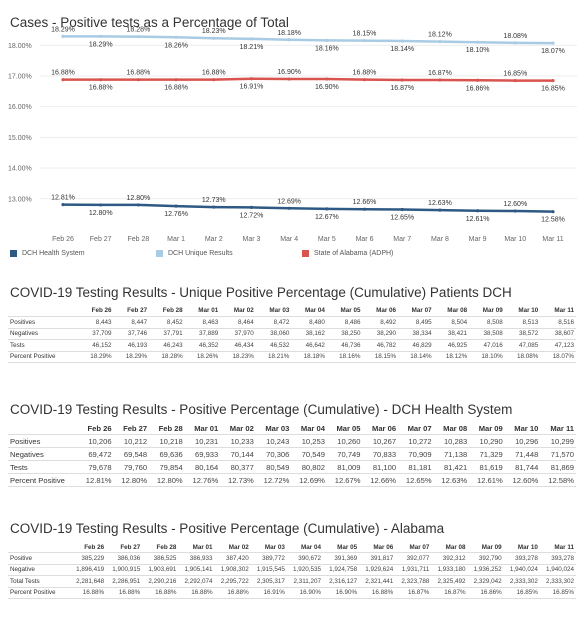  What do you see at coordinates (327, 48) in the screenshot?
I see `data-label: 18.16%` at bounding box center [327, 48].